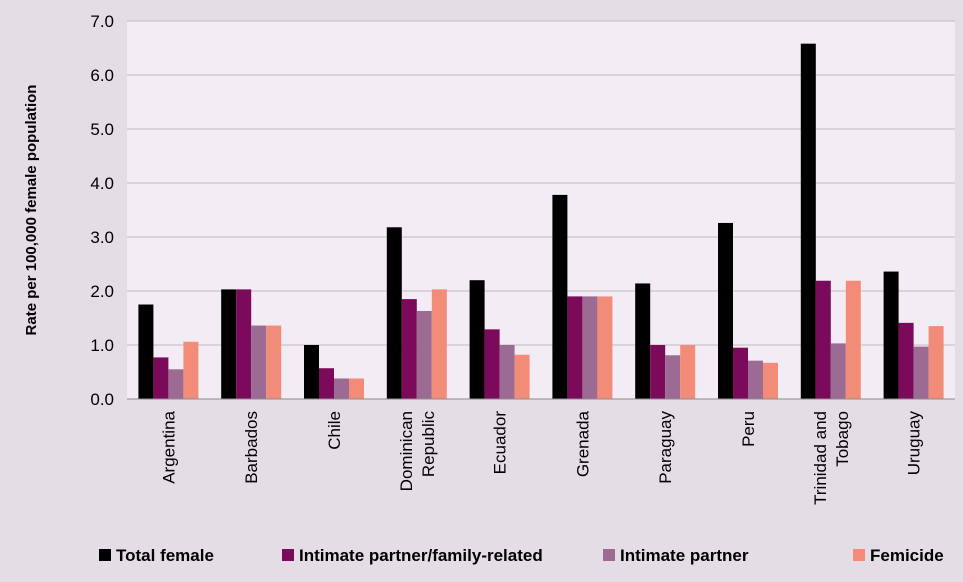  I want to click on legend-label: Femicide, so click(907, 555).